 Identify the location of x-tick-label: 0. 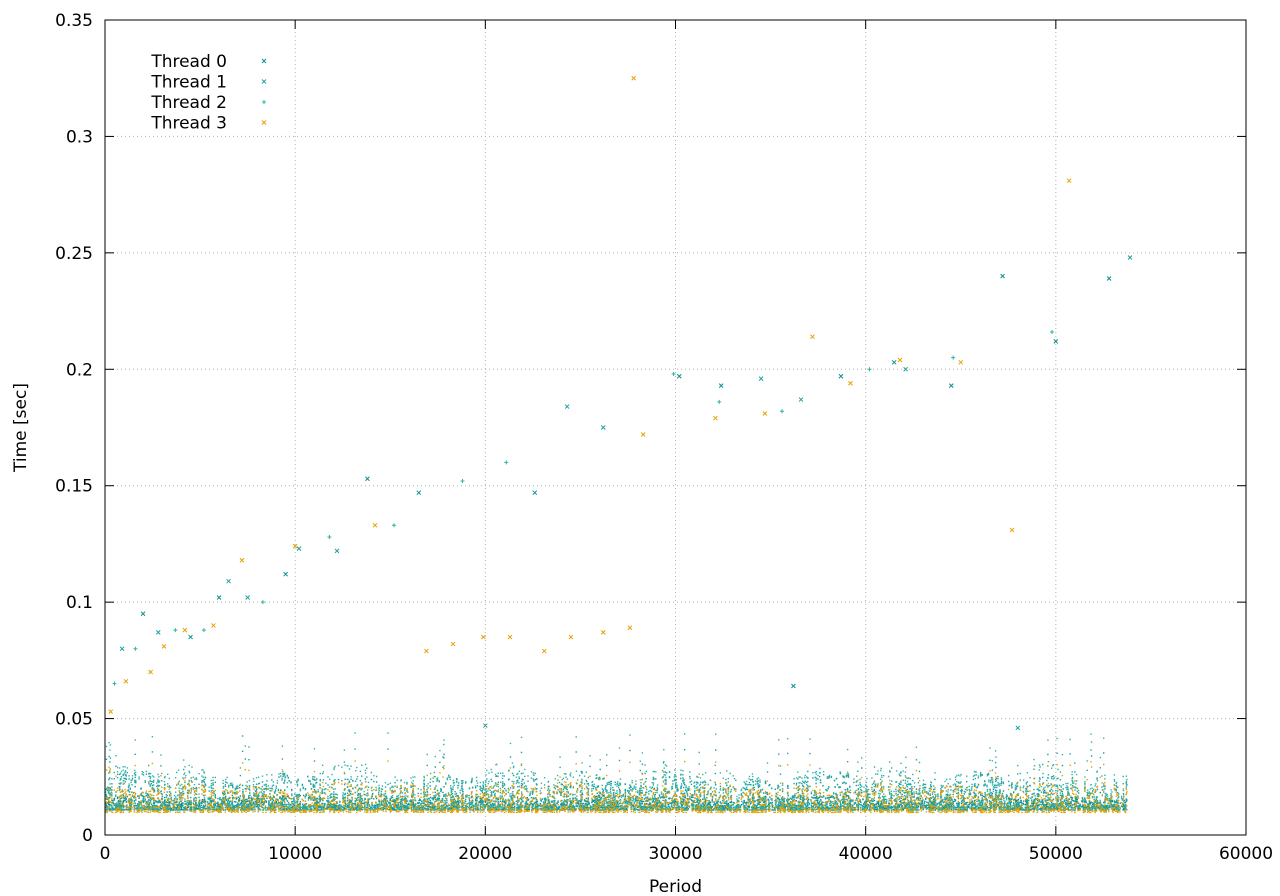
(105, 854).